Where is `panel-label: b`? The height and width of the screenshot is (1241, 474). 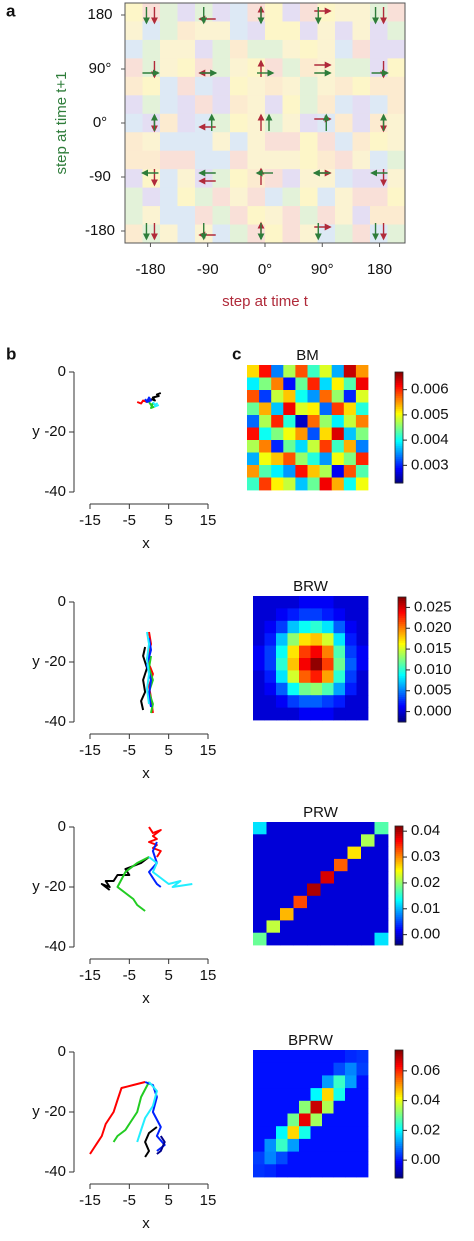 panel-label: b is located at coordinates (11, 353).